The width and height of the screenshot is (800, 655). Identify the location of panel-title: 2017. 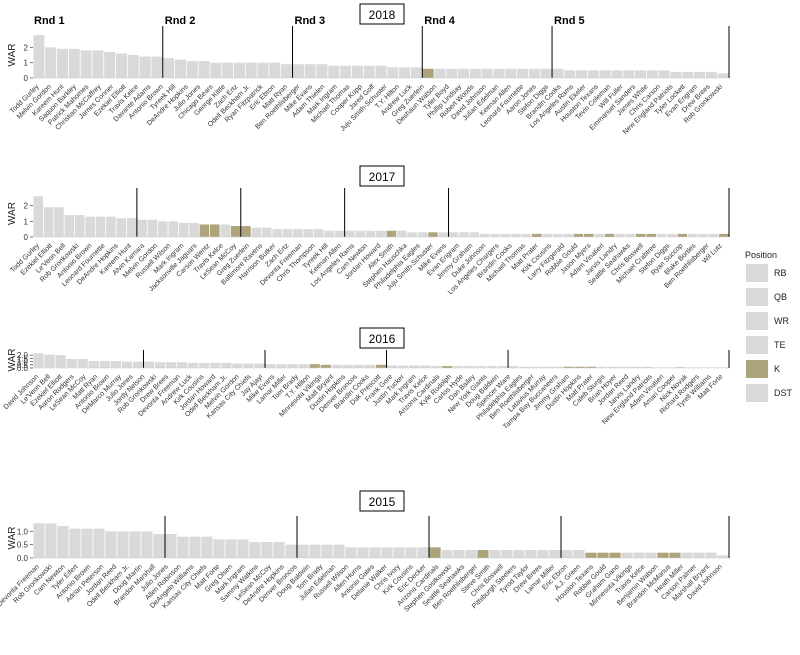
(382, 177).